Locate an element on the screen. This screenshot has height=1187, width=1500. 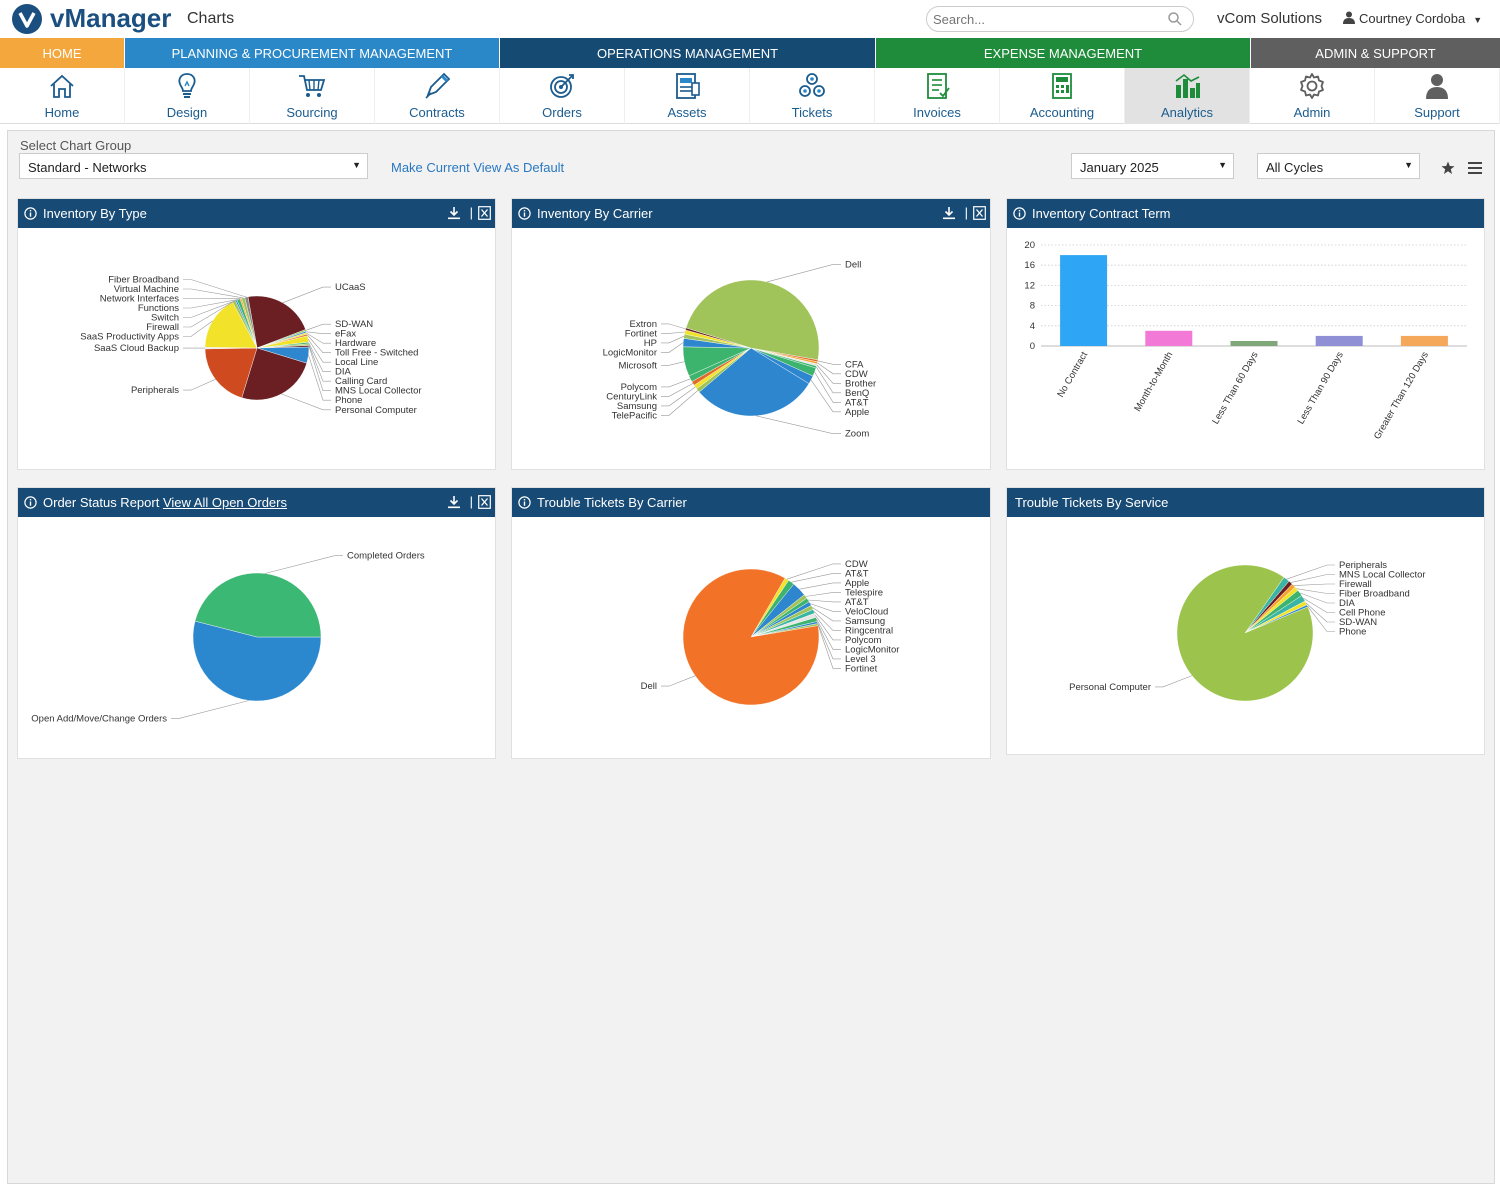
module-admin: Admin is located at coordinates (1312, 96).